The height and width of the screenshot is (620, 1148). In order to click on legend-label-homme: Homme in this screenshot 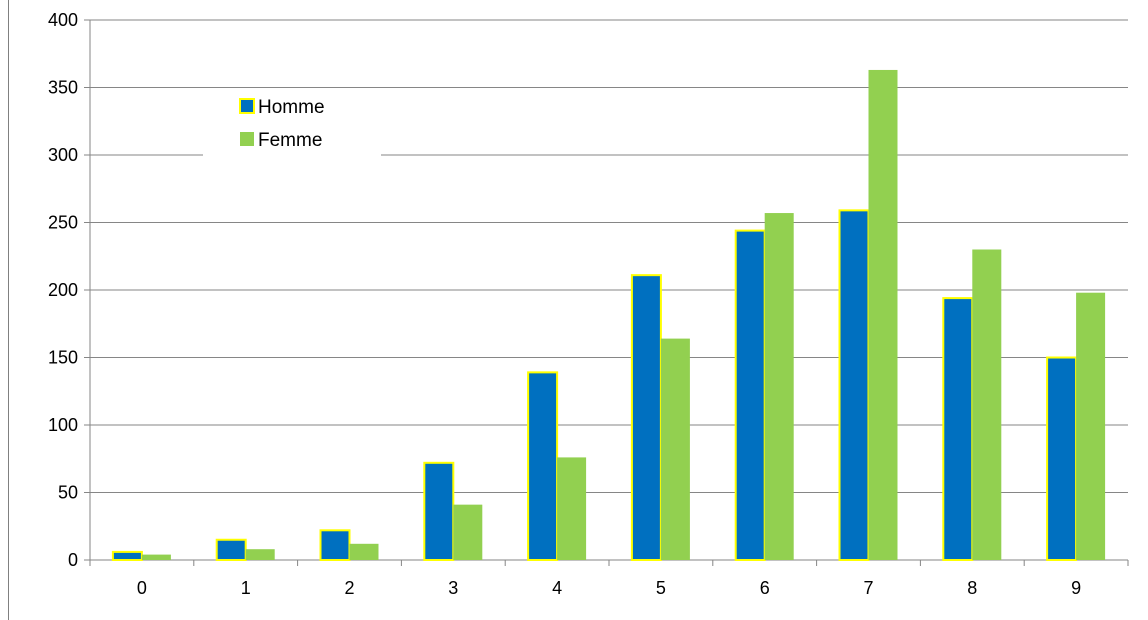, I will do `click(291, 107)`.